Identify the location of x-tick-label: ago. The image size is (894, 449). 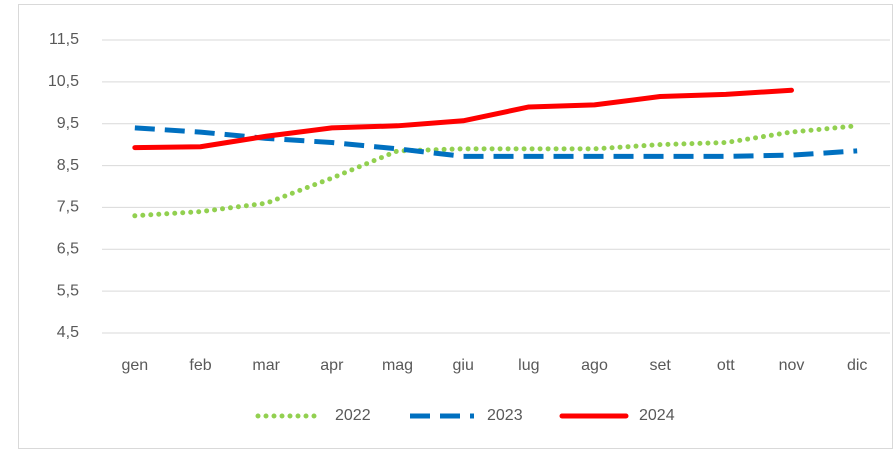
(594, 365).